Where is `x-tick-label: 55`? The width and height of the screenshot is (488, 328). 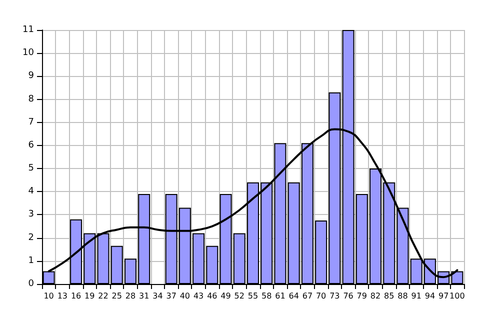 x-tick-label: 55 is located at coordinates (253, 296).